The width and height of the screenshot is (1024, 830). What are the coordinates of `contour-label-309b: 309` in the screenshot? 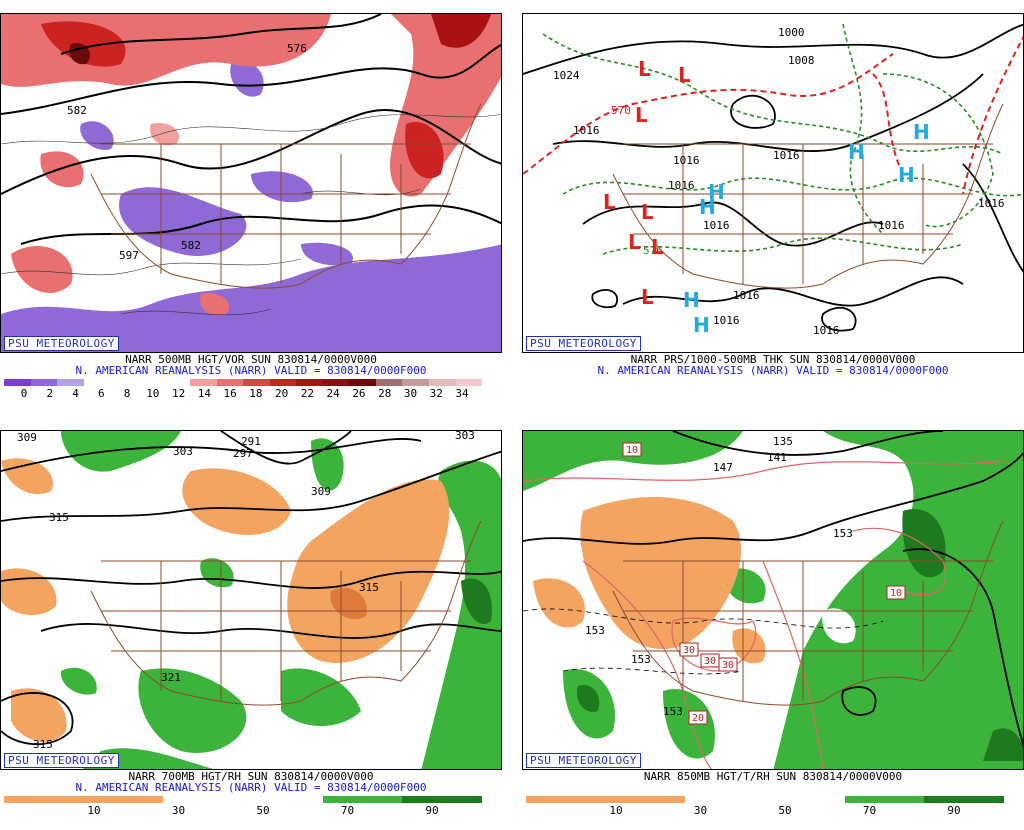 It's located at (321, 491).